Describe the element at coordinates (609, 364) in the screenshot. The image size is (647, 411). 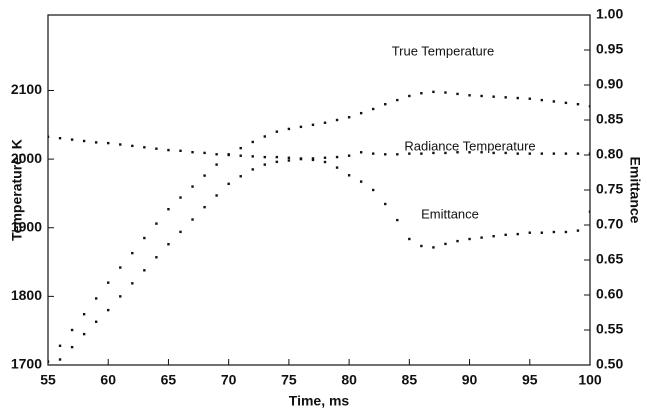
I see `y2-tick-label: 0.50` at that location.